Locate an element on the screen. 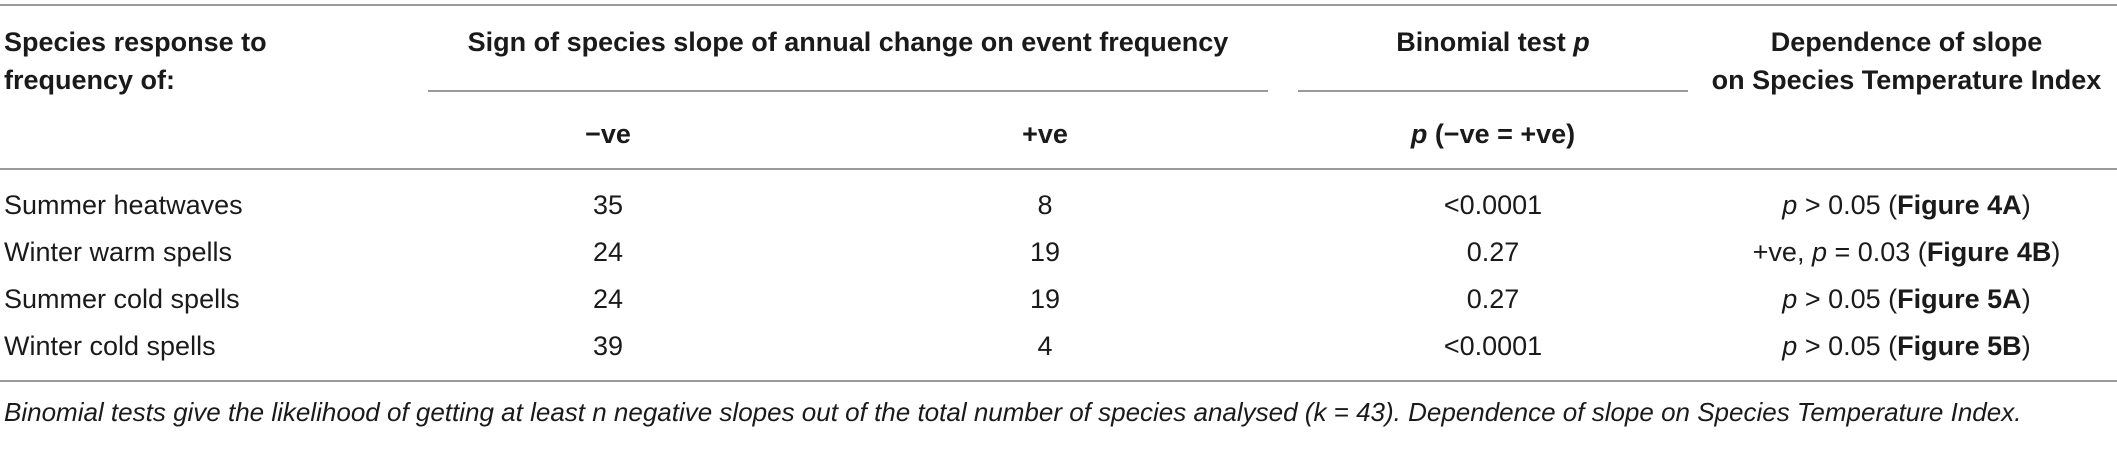 The height and width of the screenshot is (467, 2117). header-binomial-group: Binomial test p is located at coordinates (1493, 42).